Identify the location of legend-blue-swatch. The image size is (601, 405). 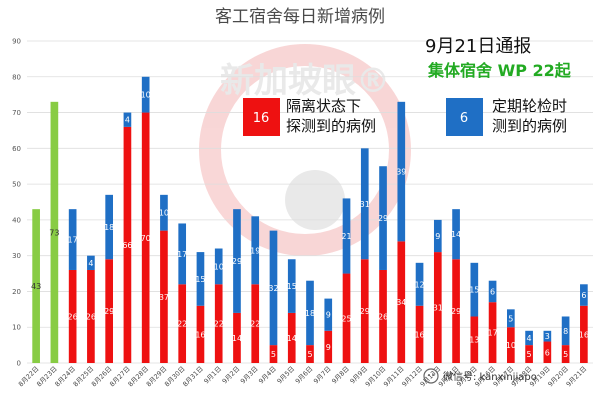
(464, 117).